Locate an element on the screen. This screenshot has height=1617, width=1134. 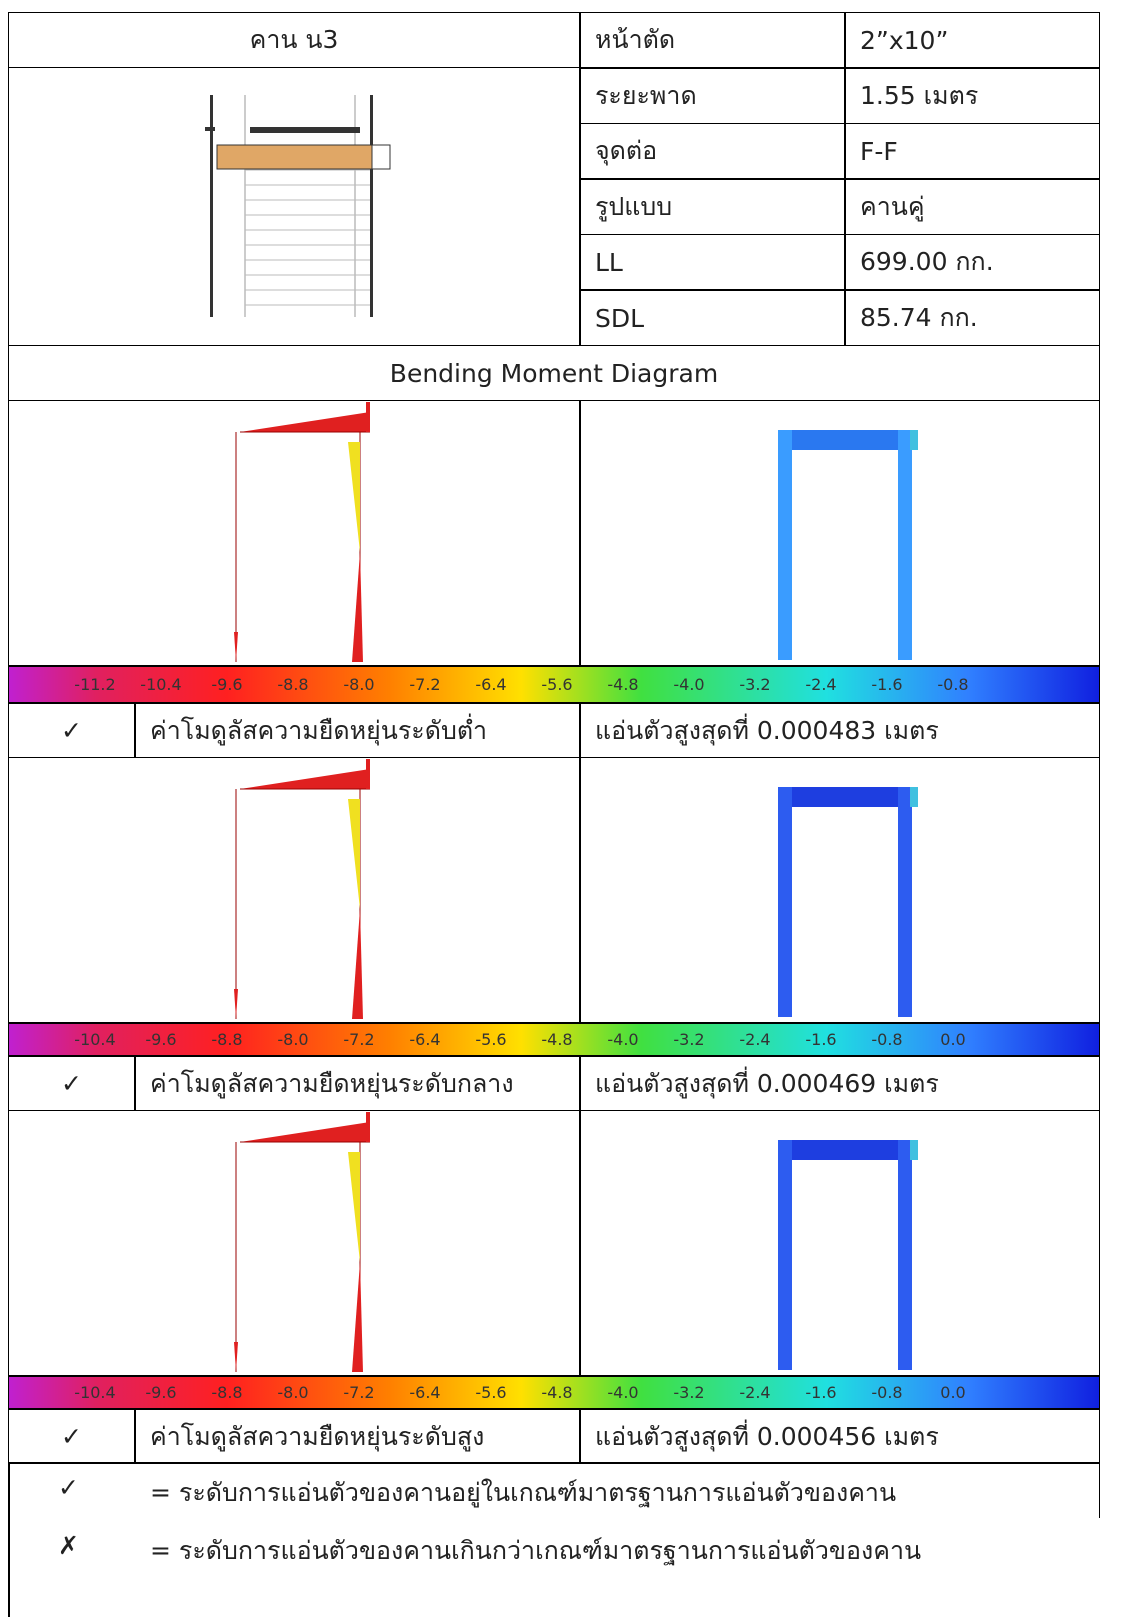
legend-symbol: ✗ is located at coordinates (68, 1545).